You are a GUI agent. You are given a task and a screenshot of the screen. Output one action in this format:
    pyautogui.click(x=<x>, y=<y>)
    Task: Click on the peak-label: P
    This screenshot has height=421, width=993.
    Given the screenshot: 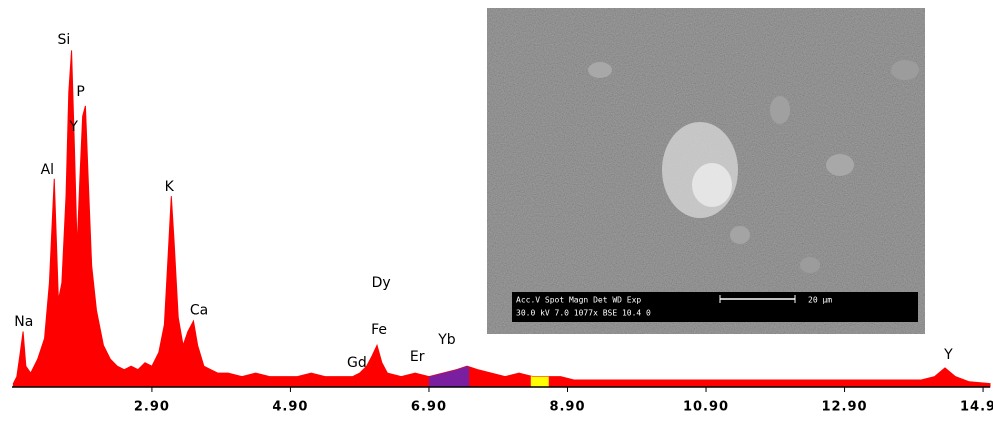 What is the action you would take?
    pyautogui.click(x=80, y=92)
    